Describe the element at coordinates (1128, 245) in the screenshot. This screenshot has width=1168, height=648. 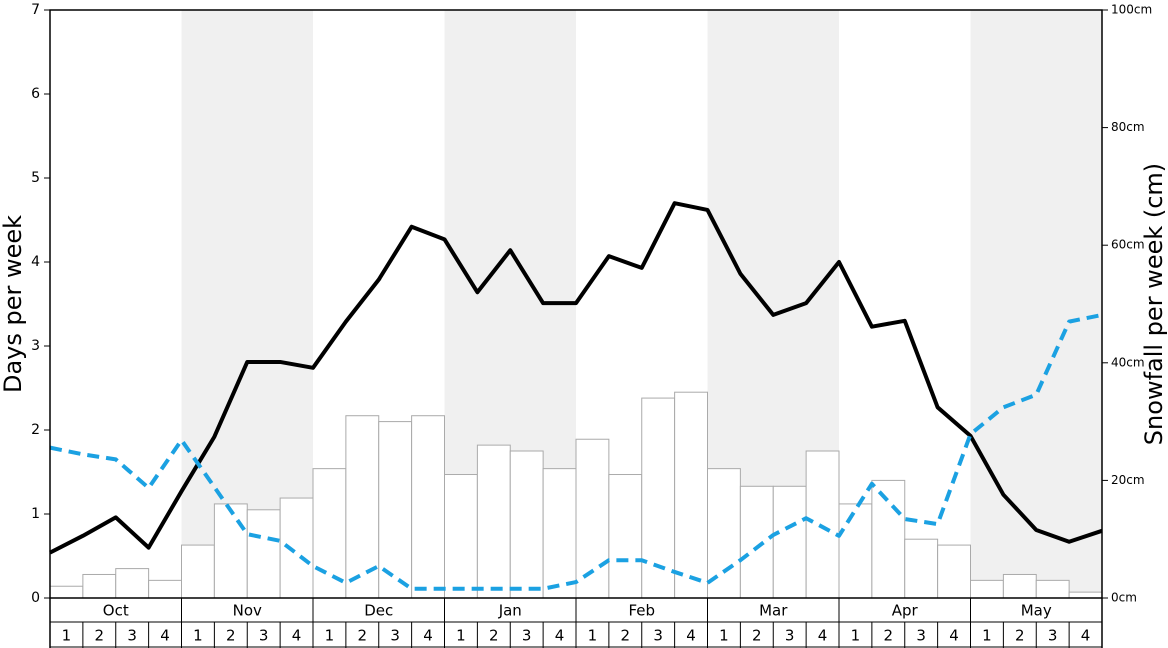
I see `y2-tick-label: 60cm` at that location.